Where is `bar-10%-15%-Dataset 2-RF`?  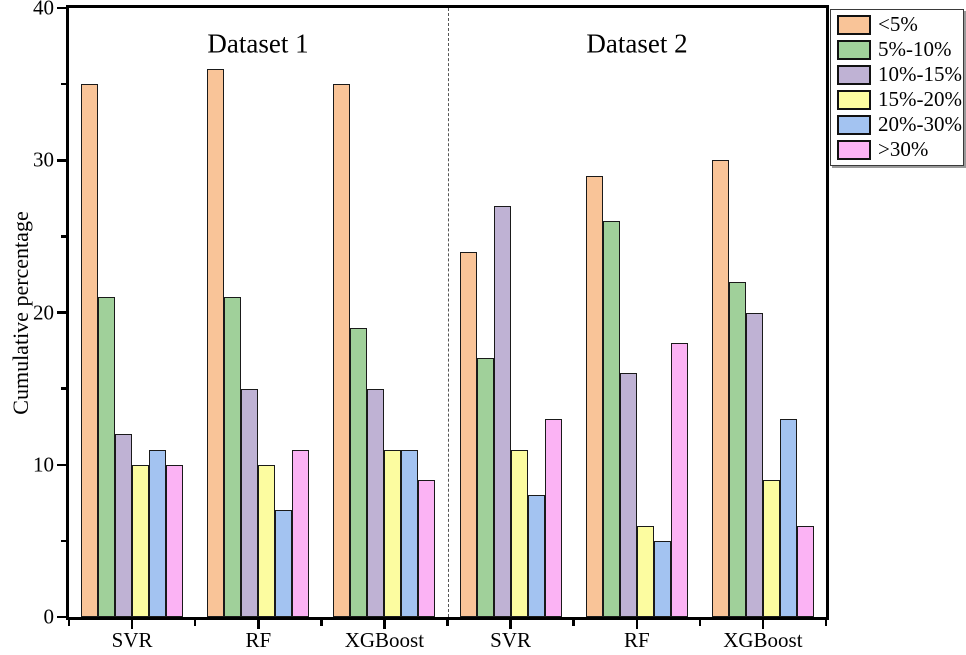
bar-10%-15%-Dataset 2-RF is located at coordinates (628, 495).